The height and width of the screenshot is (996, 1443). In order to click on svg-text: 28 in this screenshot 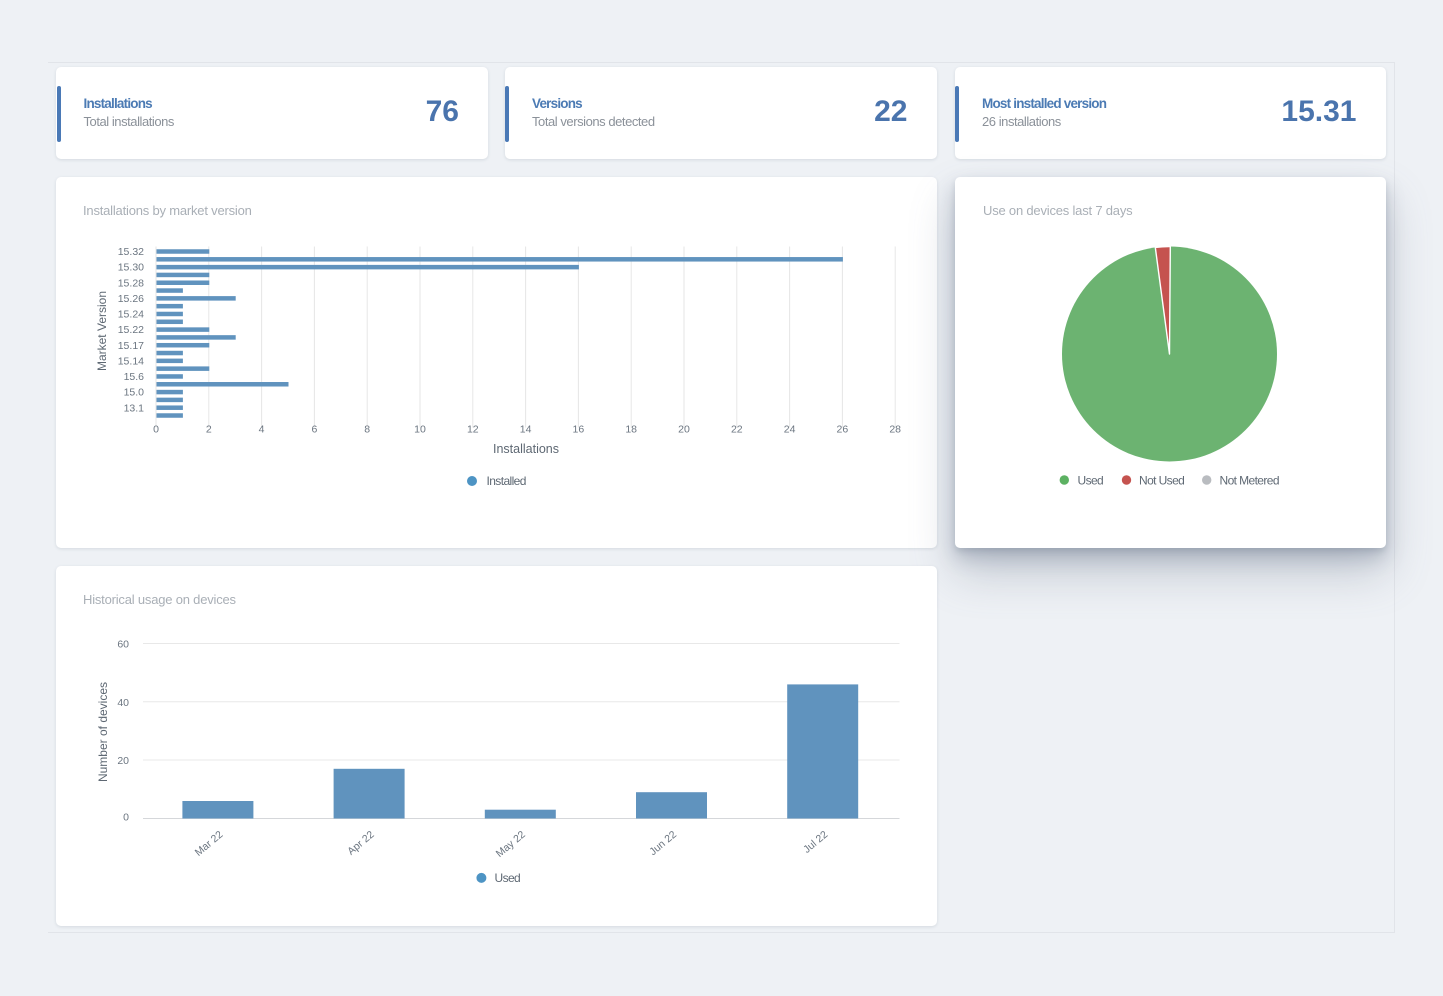, I will do `click(895, 429)`.